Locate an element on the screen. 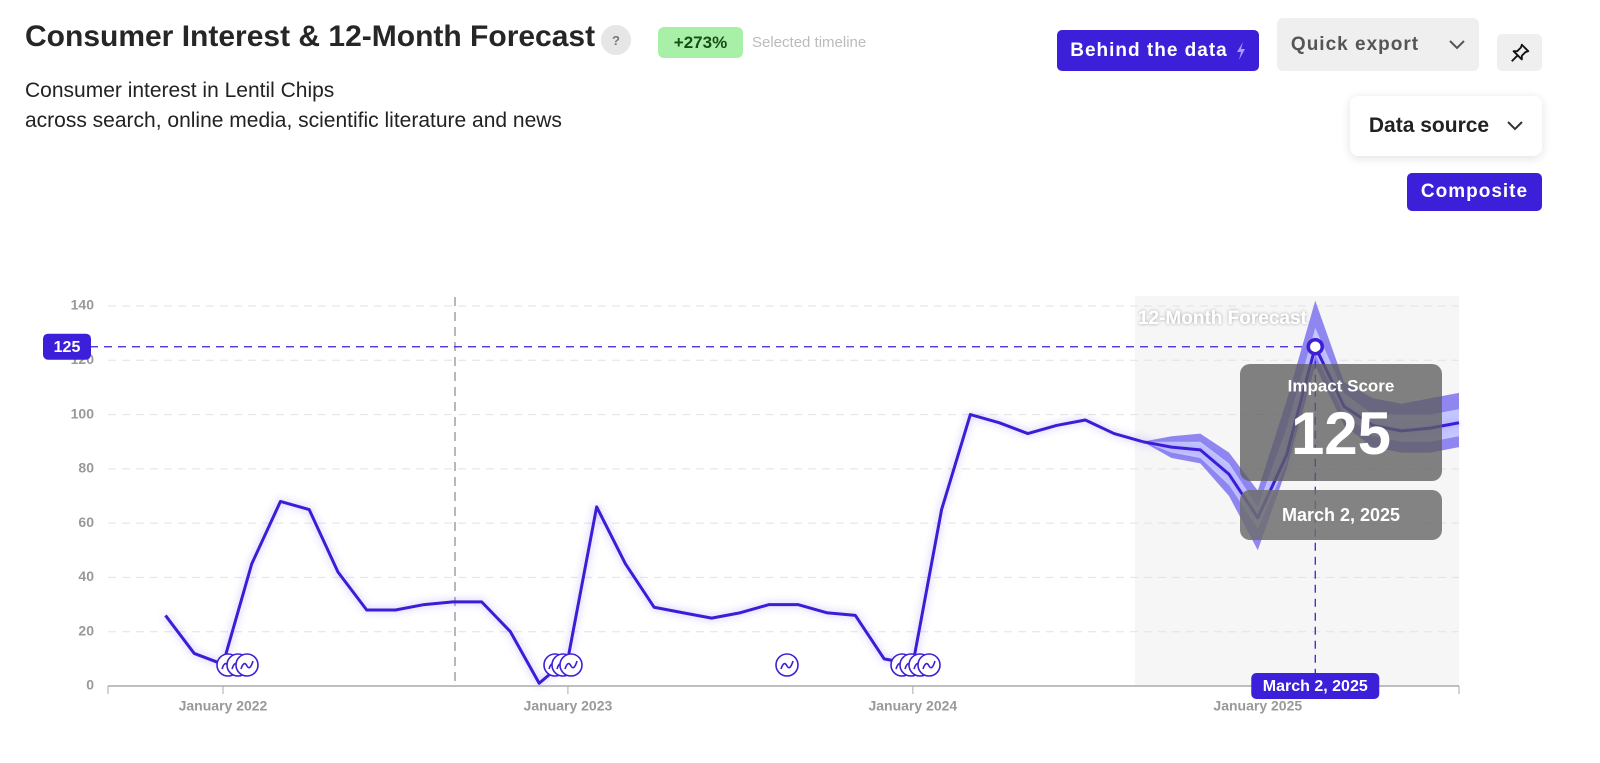  change-badge: +273% is located at coordinates (700, 42).